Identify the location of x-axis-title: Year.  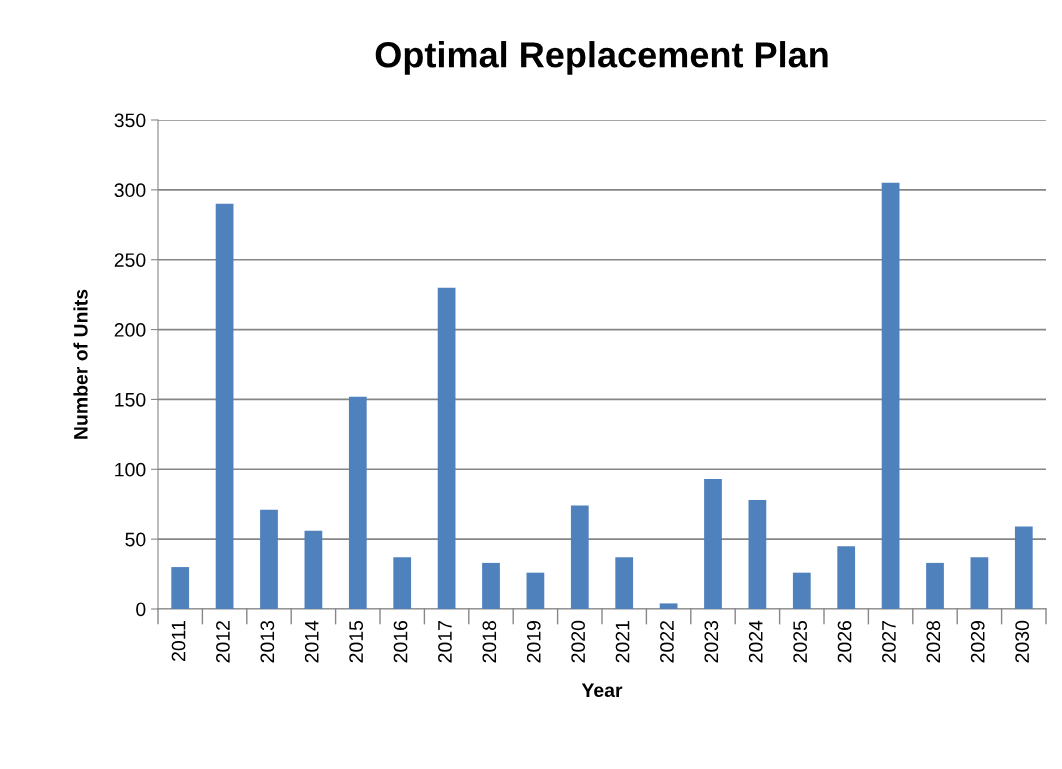
(602, 690).